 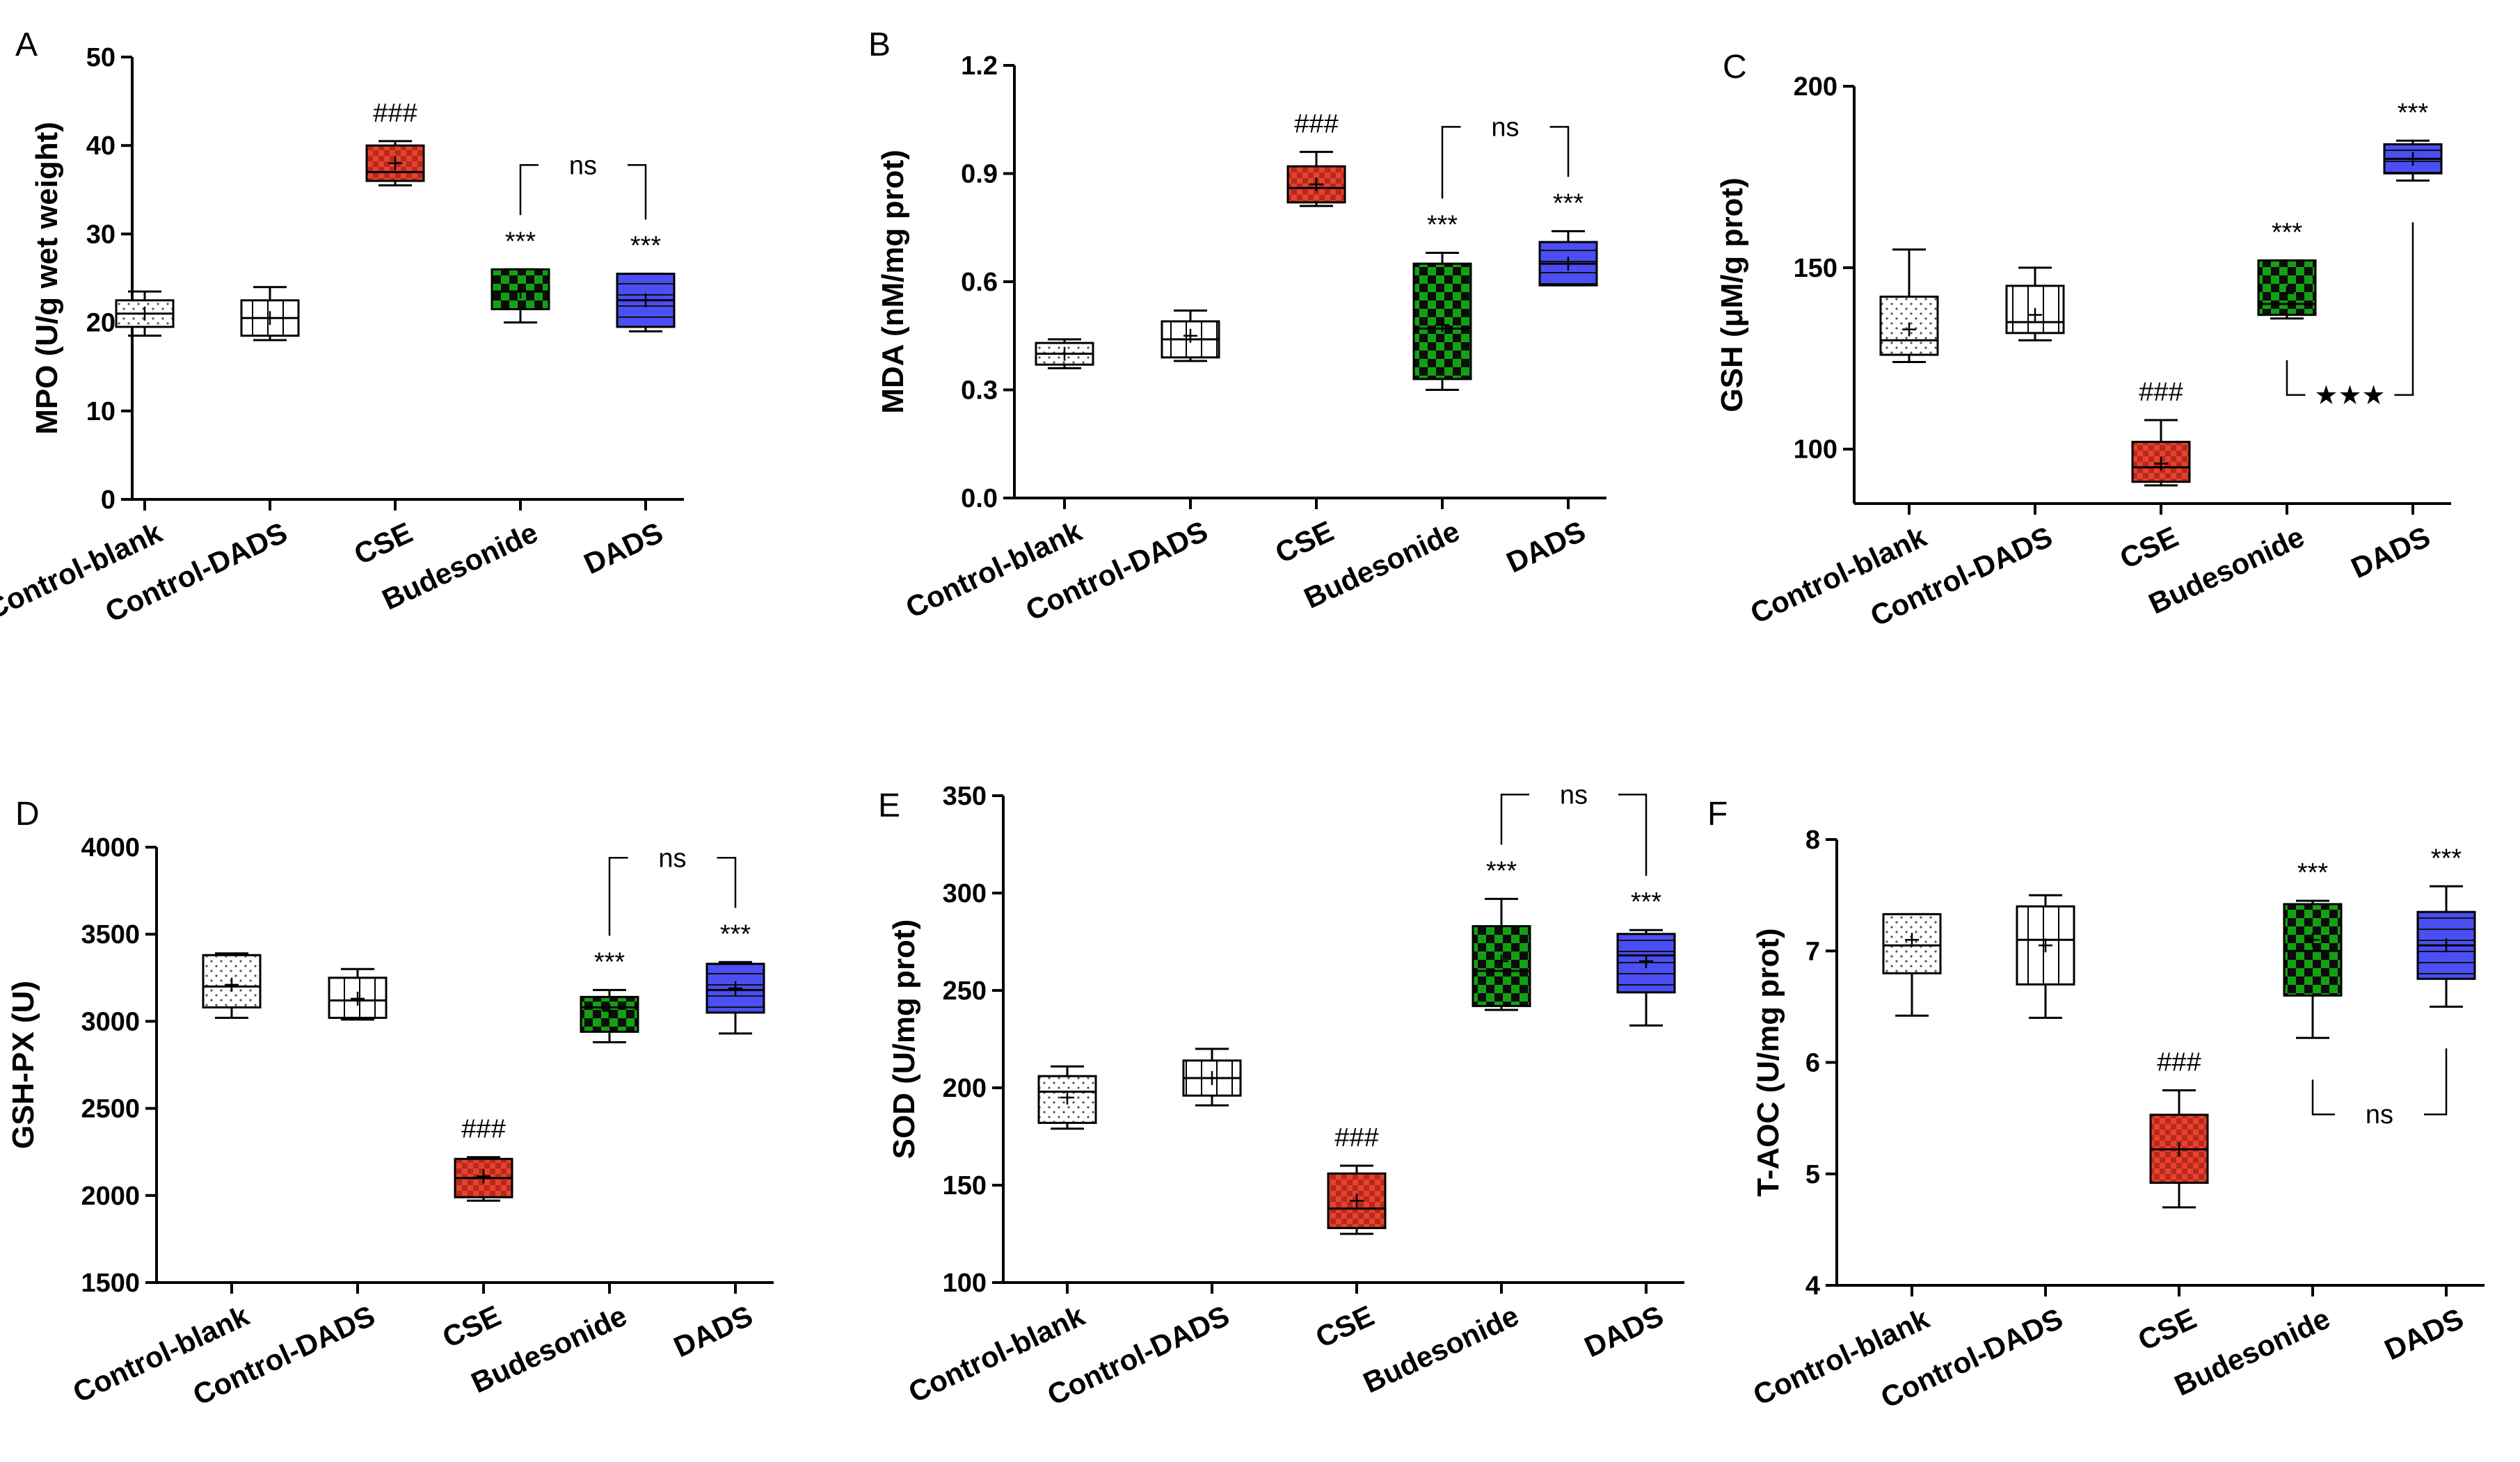 What do you see at coordinates (26, 44) in the screenshot?
I see `panel-letter: A` at bounding box center [26, 44].